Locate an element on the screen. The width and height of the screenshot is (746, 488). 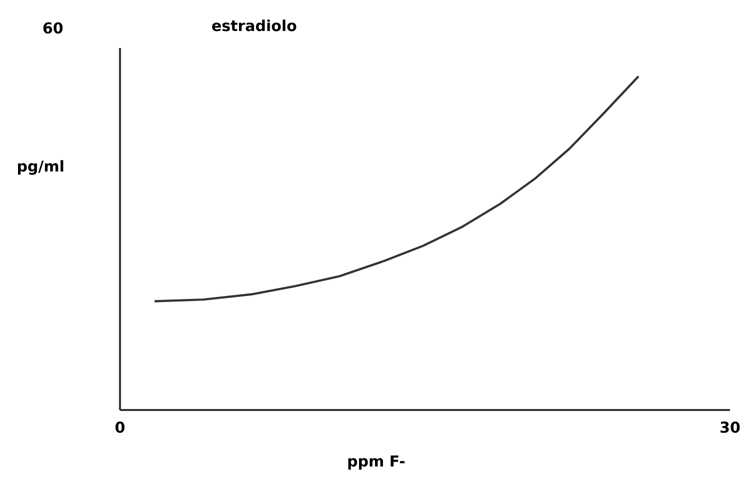
chart-title: estradiolo is located at coordinates (254, 26).